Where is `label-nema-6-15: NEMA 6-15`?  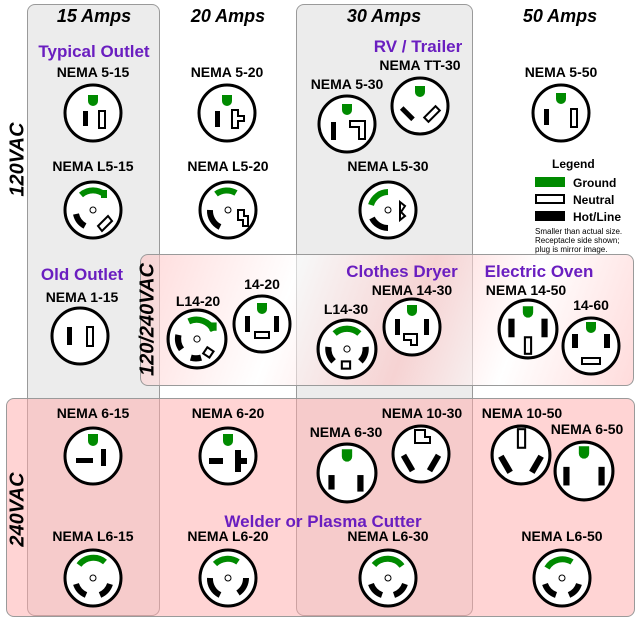
label-nema-6-15: NEMA 6-15 is located at coordinates (93, 413).